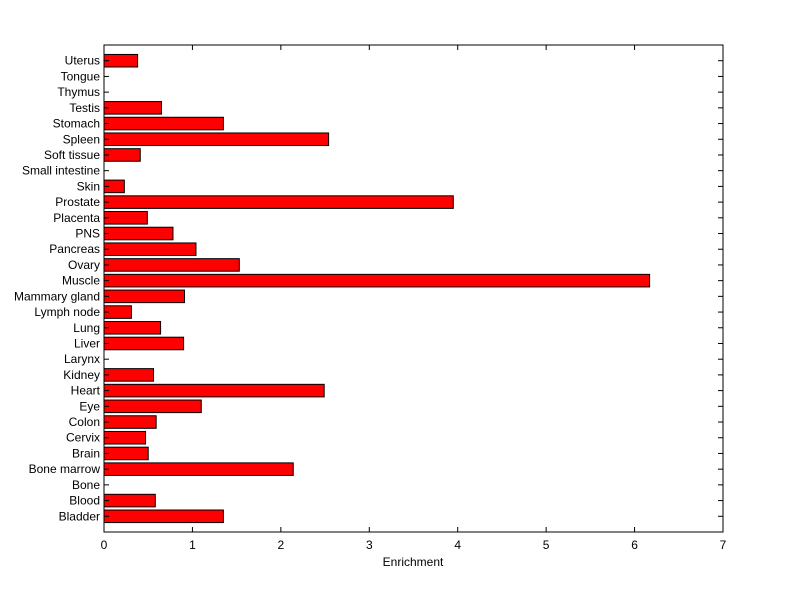 The width and height of the screenshot is (800, 599). I want to click on y-tick-label: Heart, so click(86, 391).